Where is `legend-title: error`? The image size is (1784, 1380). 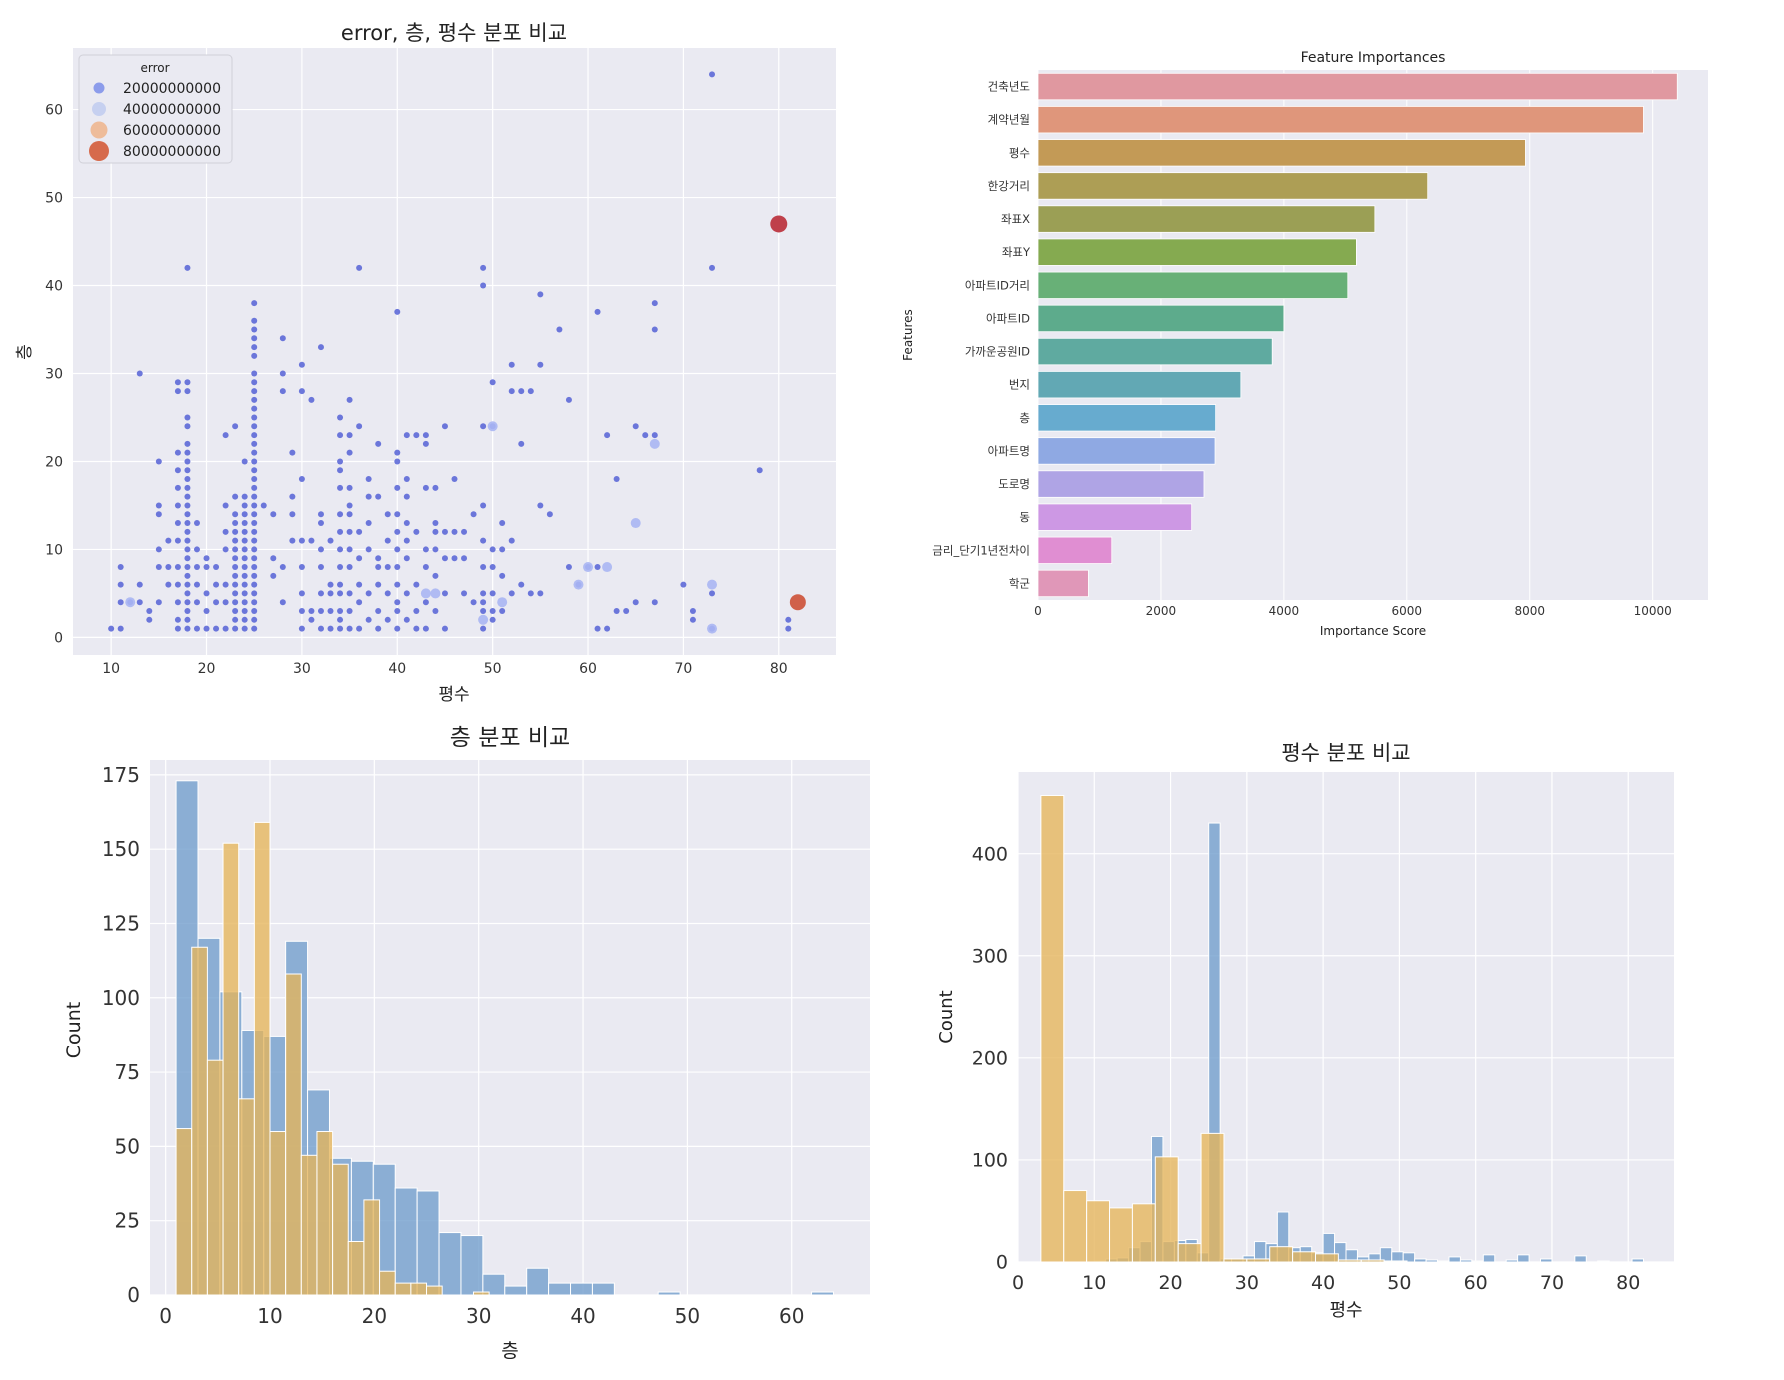
legend-title: error is located at coordinates (154, 68).